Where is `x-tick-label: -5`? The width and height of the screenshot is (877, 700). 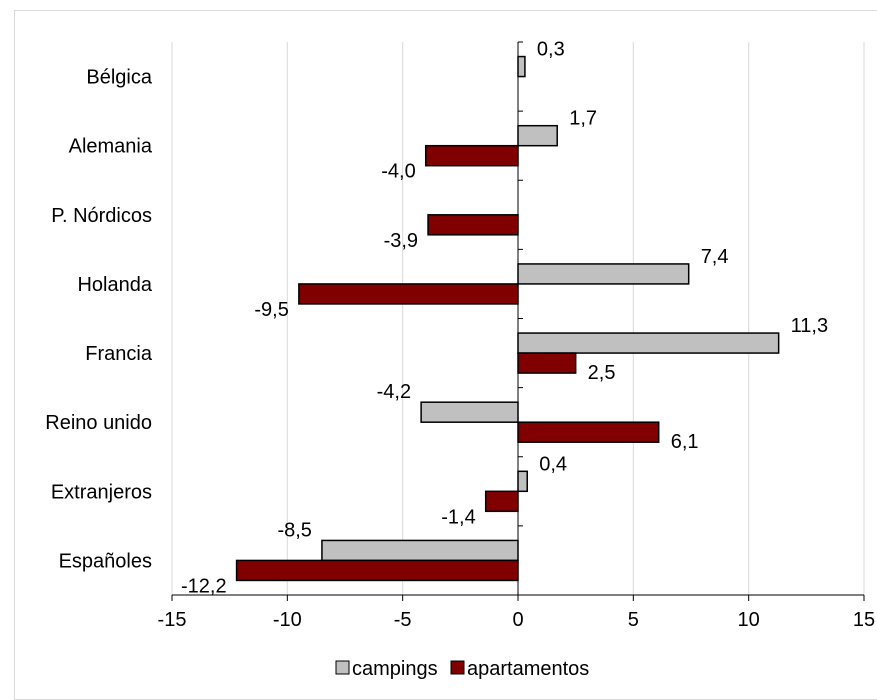
x-tick-label: -5 is located at coordinates (403, 620).